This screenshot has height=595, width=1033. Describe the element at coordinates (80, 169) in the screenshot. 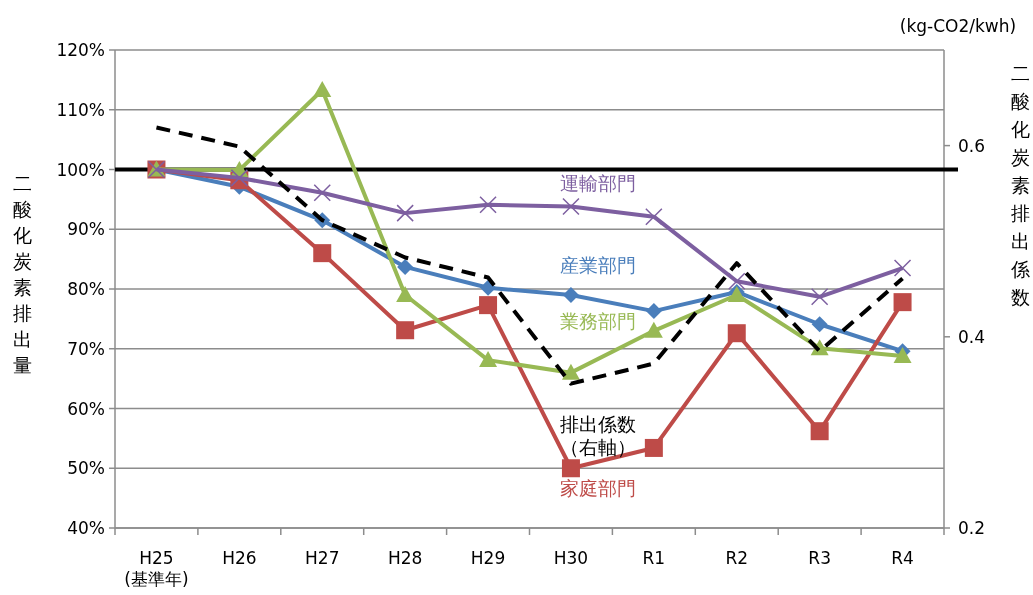

I see `y-tick-label: 100%` at that location.